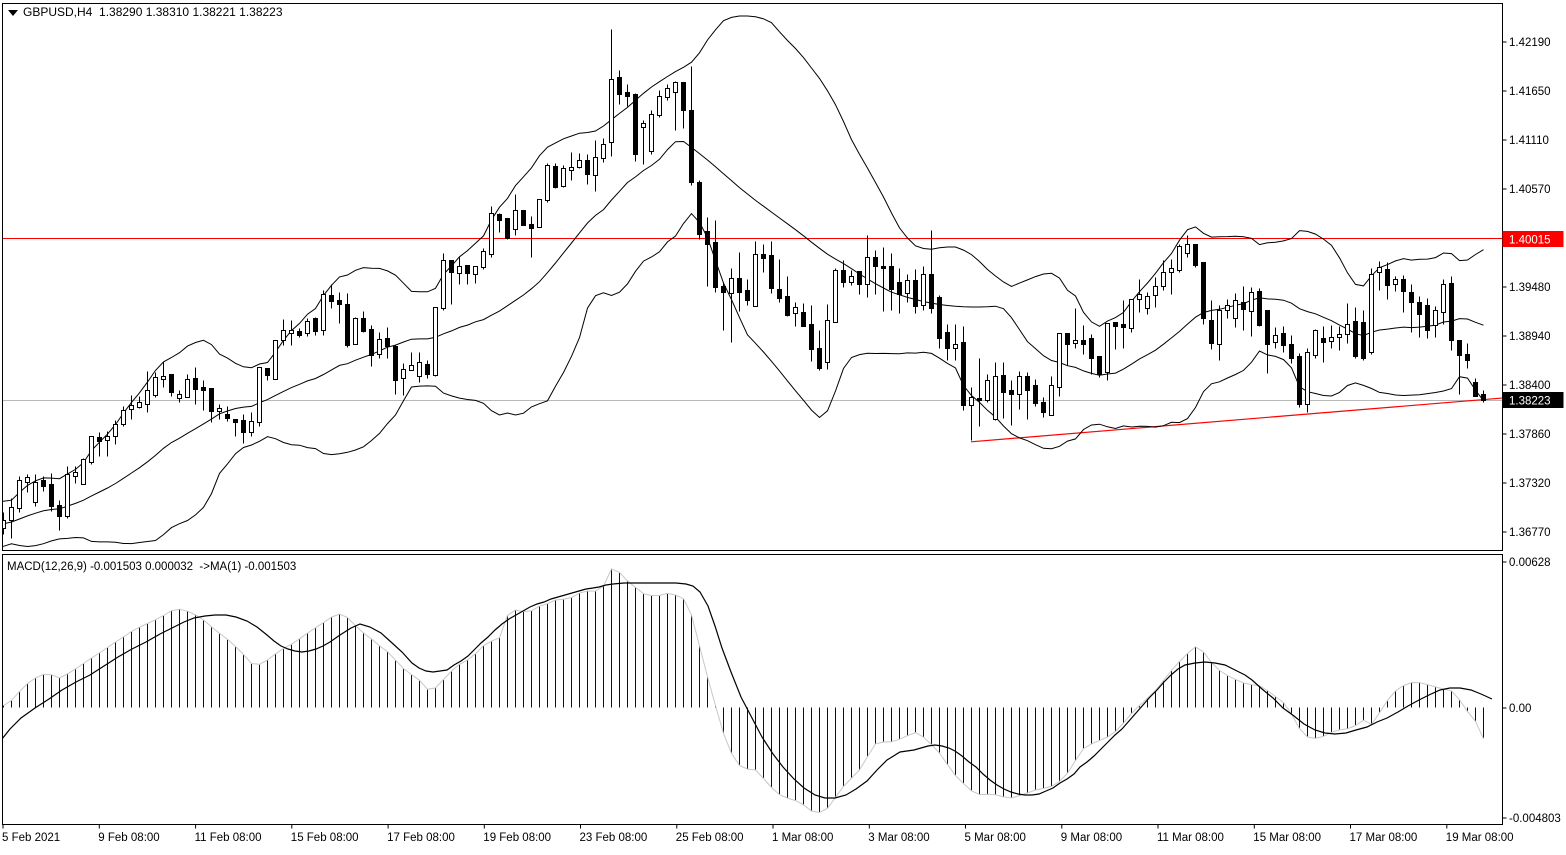 The width and height of the screenshot is (1566, 855). Describe the element at coordinates (1384, 838) in the screenshot. I see `svg-text: 17 Mar 08:00` at that location.